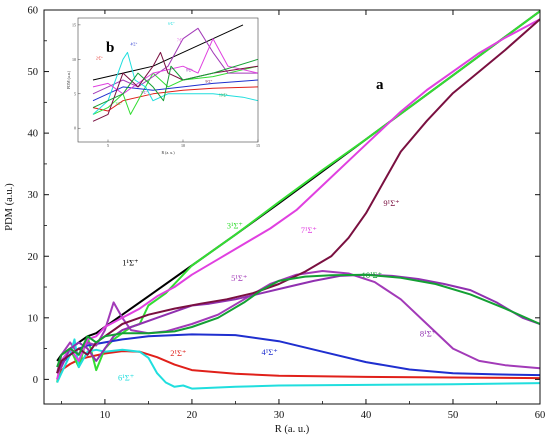 The image size is (550, 438). What do you see at coordinates (74, 59) in the screenshot?
I see `inset-y-tick-label: 10` at bounding box center [74, 59].